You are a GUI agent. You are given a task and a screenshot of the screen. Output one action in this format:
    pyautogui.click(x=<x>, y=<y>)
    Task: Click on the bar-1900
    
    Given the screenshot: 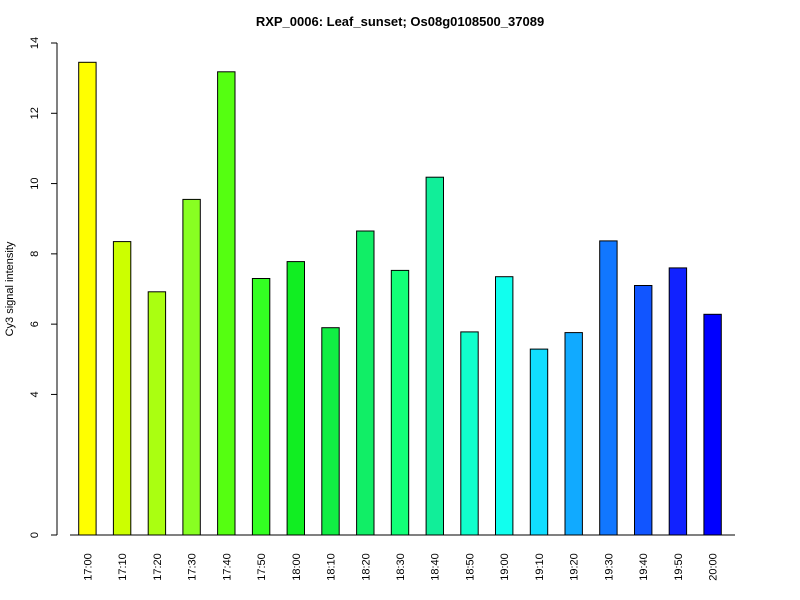 What is the action you would take?
    pyautogui.click(x=504, y=406)
    